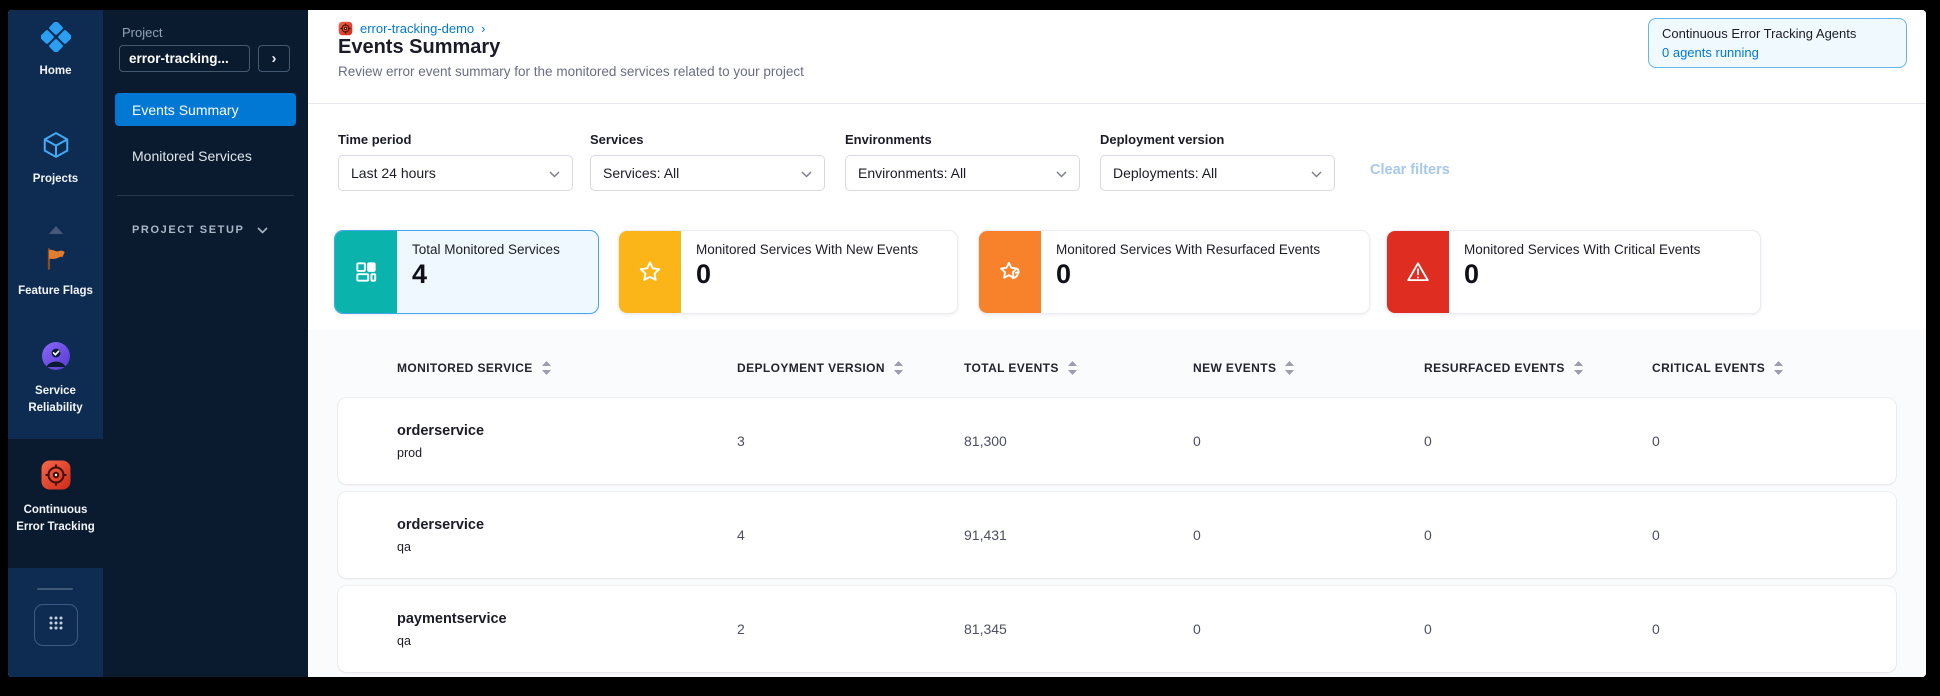 The height and width of the screenshot is (696, 1940). What do you see at coordinates (1710, 52) in the screenshot?
I see `agents-running-link: 0 agents running` at bounding box center [1710, 52].